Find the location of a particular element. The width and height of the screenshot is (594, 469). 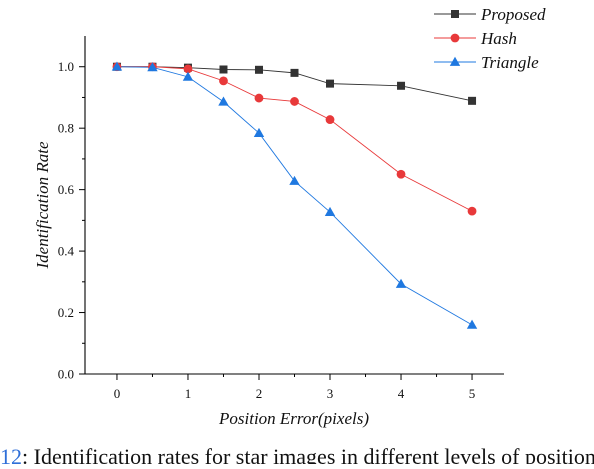

legend-item-triangle: Triangle is located at coordinates (486, 62).